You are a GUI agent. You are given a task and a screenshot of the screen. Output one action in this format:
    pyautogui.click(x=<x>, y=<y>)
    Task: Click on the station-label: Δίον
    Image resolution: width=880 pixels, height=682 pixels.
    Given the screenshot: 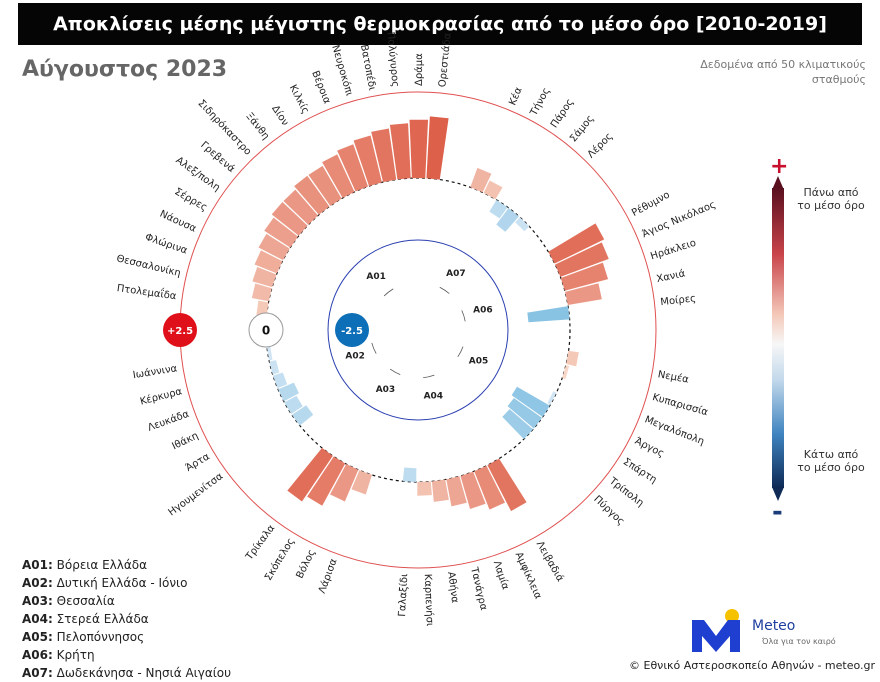 What is the action you would take?
    pyautogui.click(x=280, y=115)
    